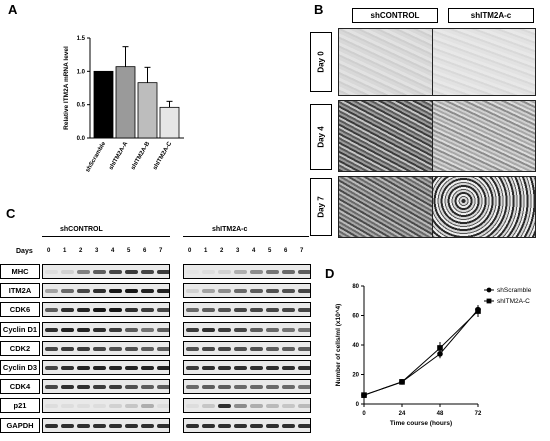 Image resolution: width=550 pixels, height=441 pixels. What do you see at coordinates (230, 229) in the screenshot?
I see `group-label-shitm2a-c: shITM2A-c` at bounding box center [230, 229].